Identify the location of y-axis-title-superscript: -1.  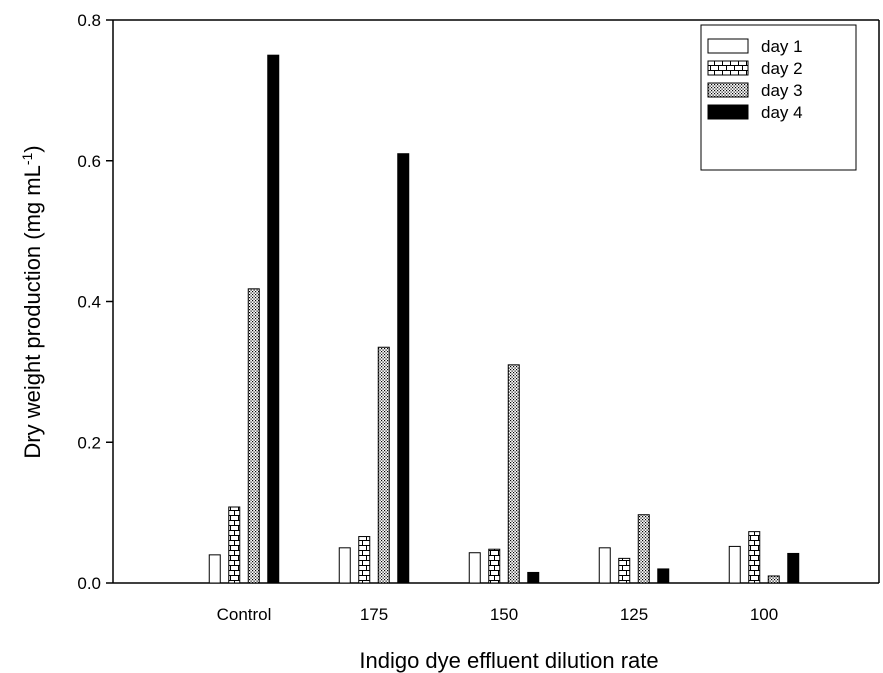
(27, 159).